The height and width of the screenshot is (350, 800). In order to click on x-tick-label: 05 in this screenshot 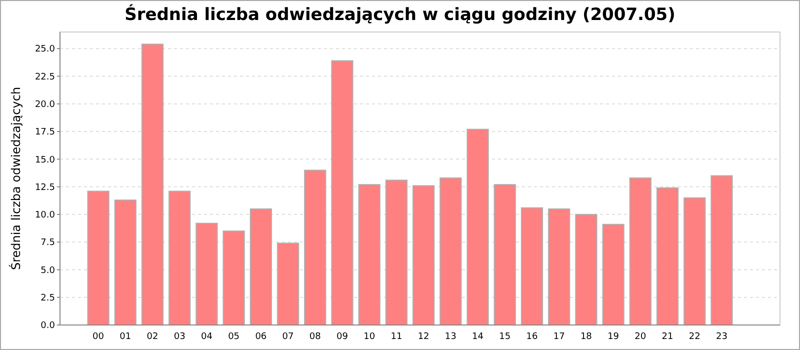, I will do `click(234, 337)`.